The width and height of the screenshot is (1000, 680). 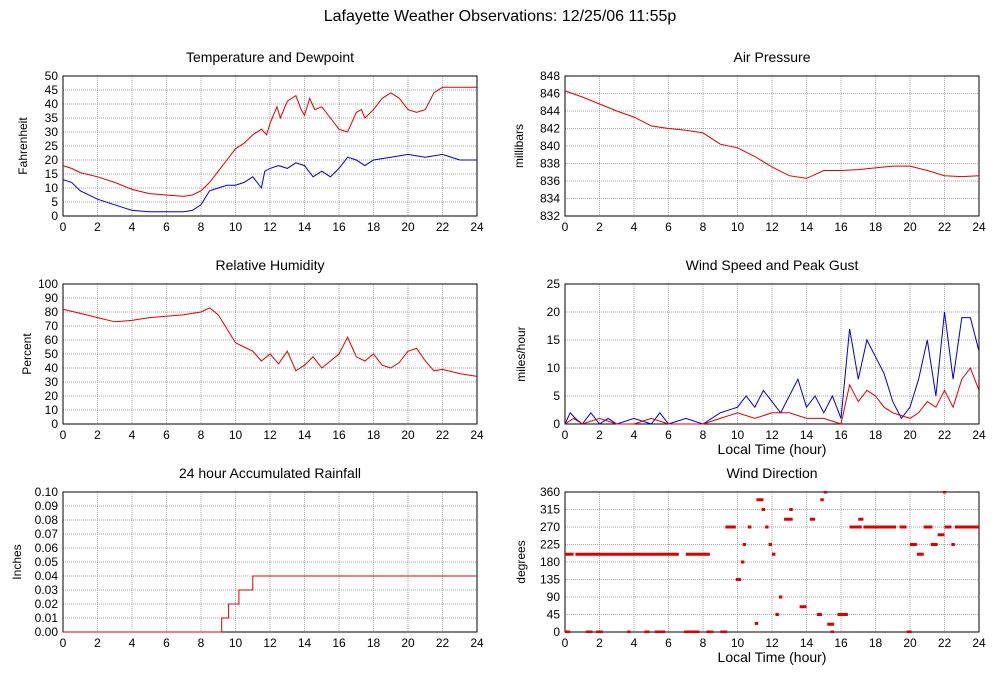 What do you see at coordinates (47, 618) in the screenshot?
I see `y-tick-label: 0.01` at bounding box center [47, 618].